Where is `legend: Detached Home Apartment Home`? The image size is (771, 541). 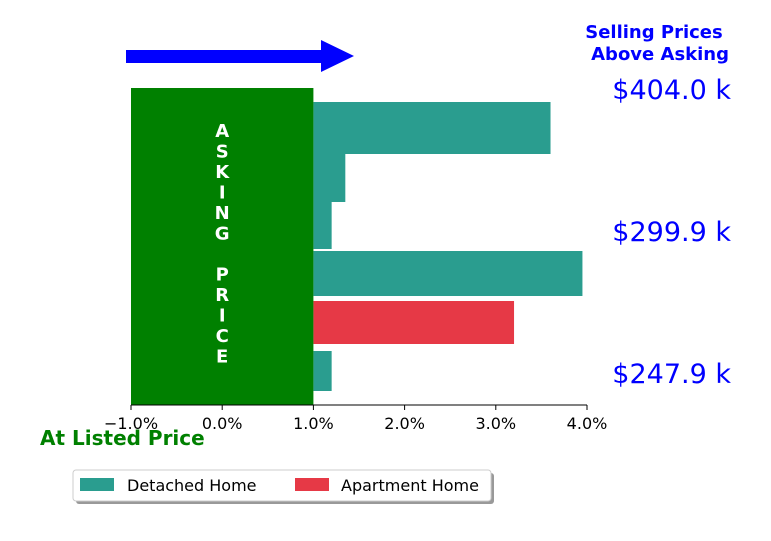
legend: Detached Home Apartment Home is located at coordinates (283, 486).